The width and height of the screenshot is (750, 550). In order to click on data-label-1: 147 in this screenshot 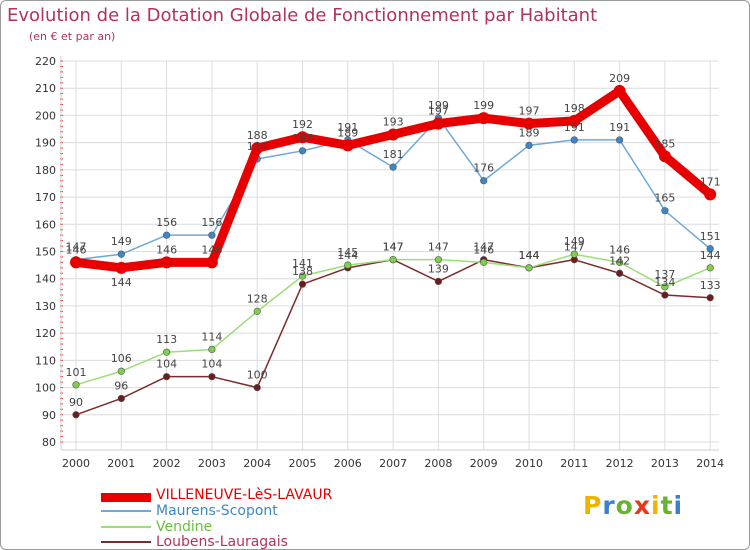, I will do `click(76, 247)`.